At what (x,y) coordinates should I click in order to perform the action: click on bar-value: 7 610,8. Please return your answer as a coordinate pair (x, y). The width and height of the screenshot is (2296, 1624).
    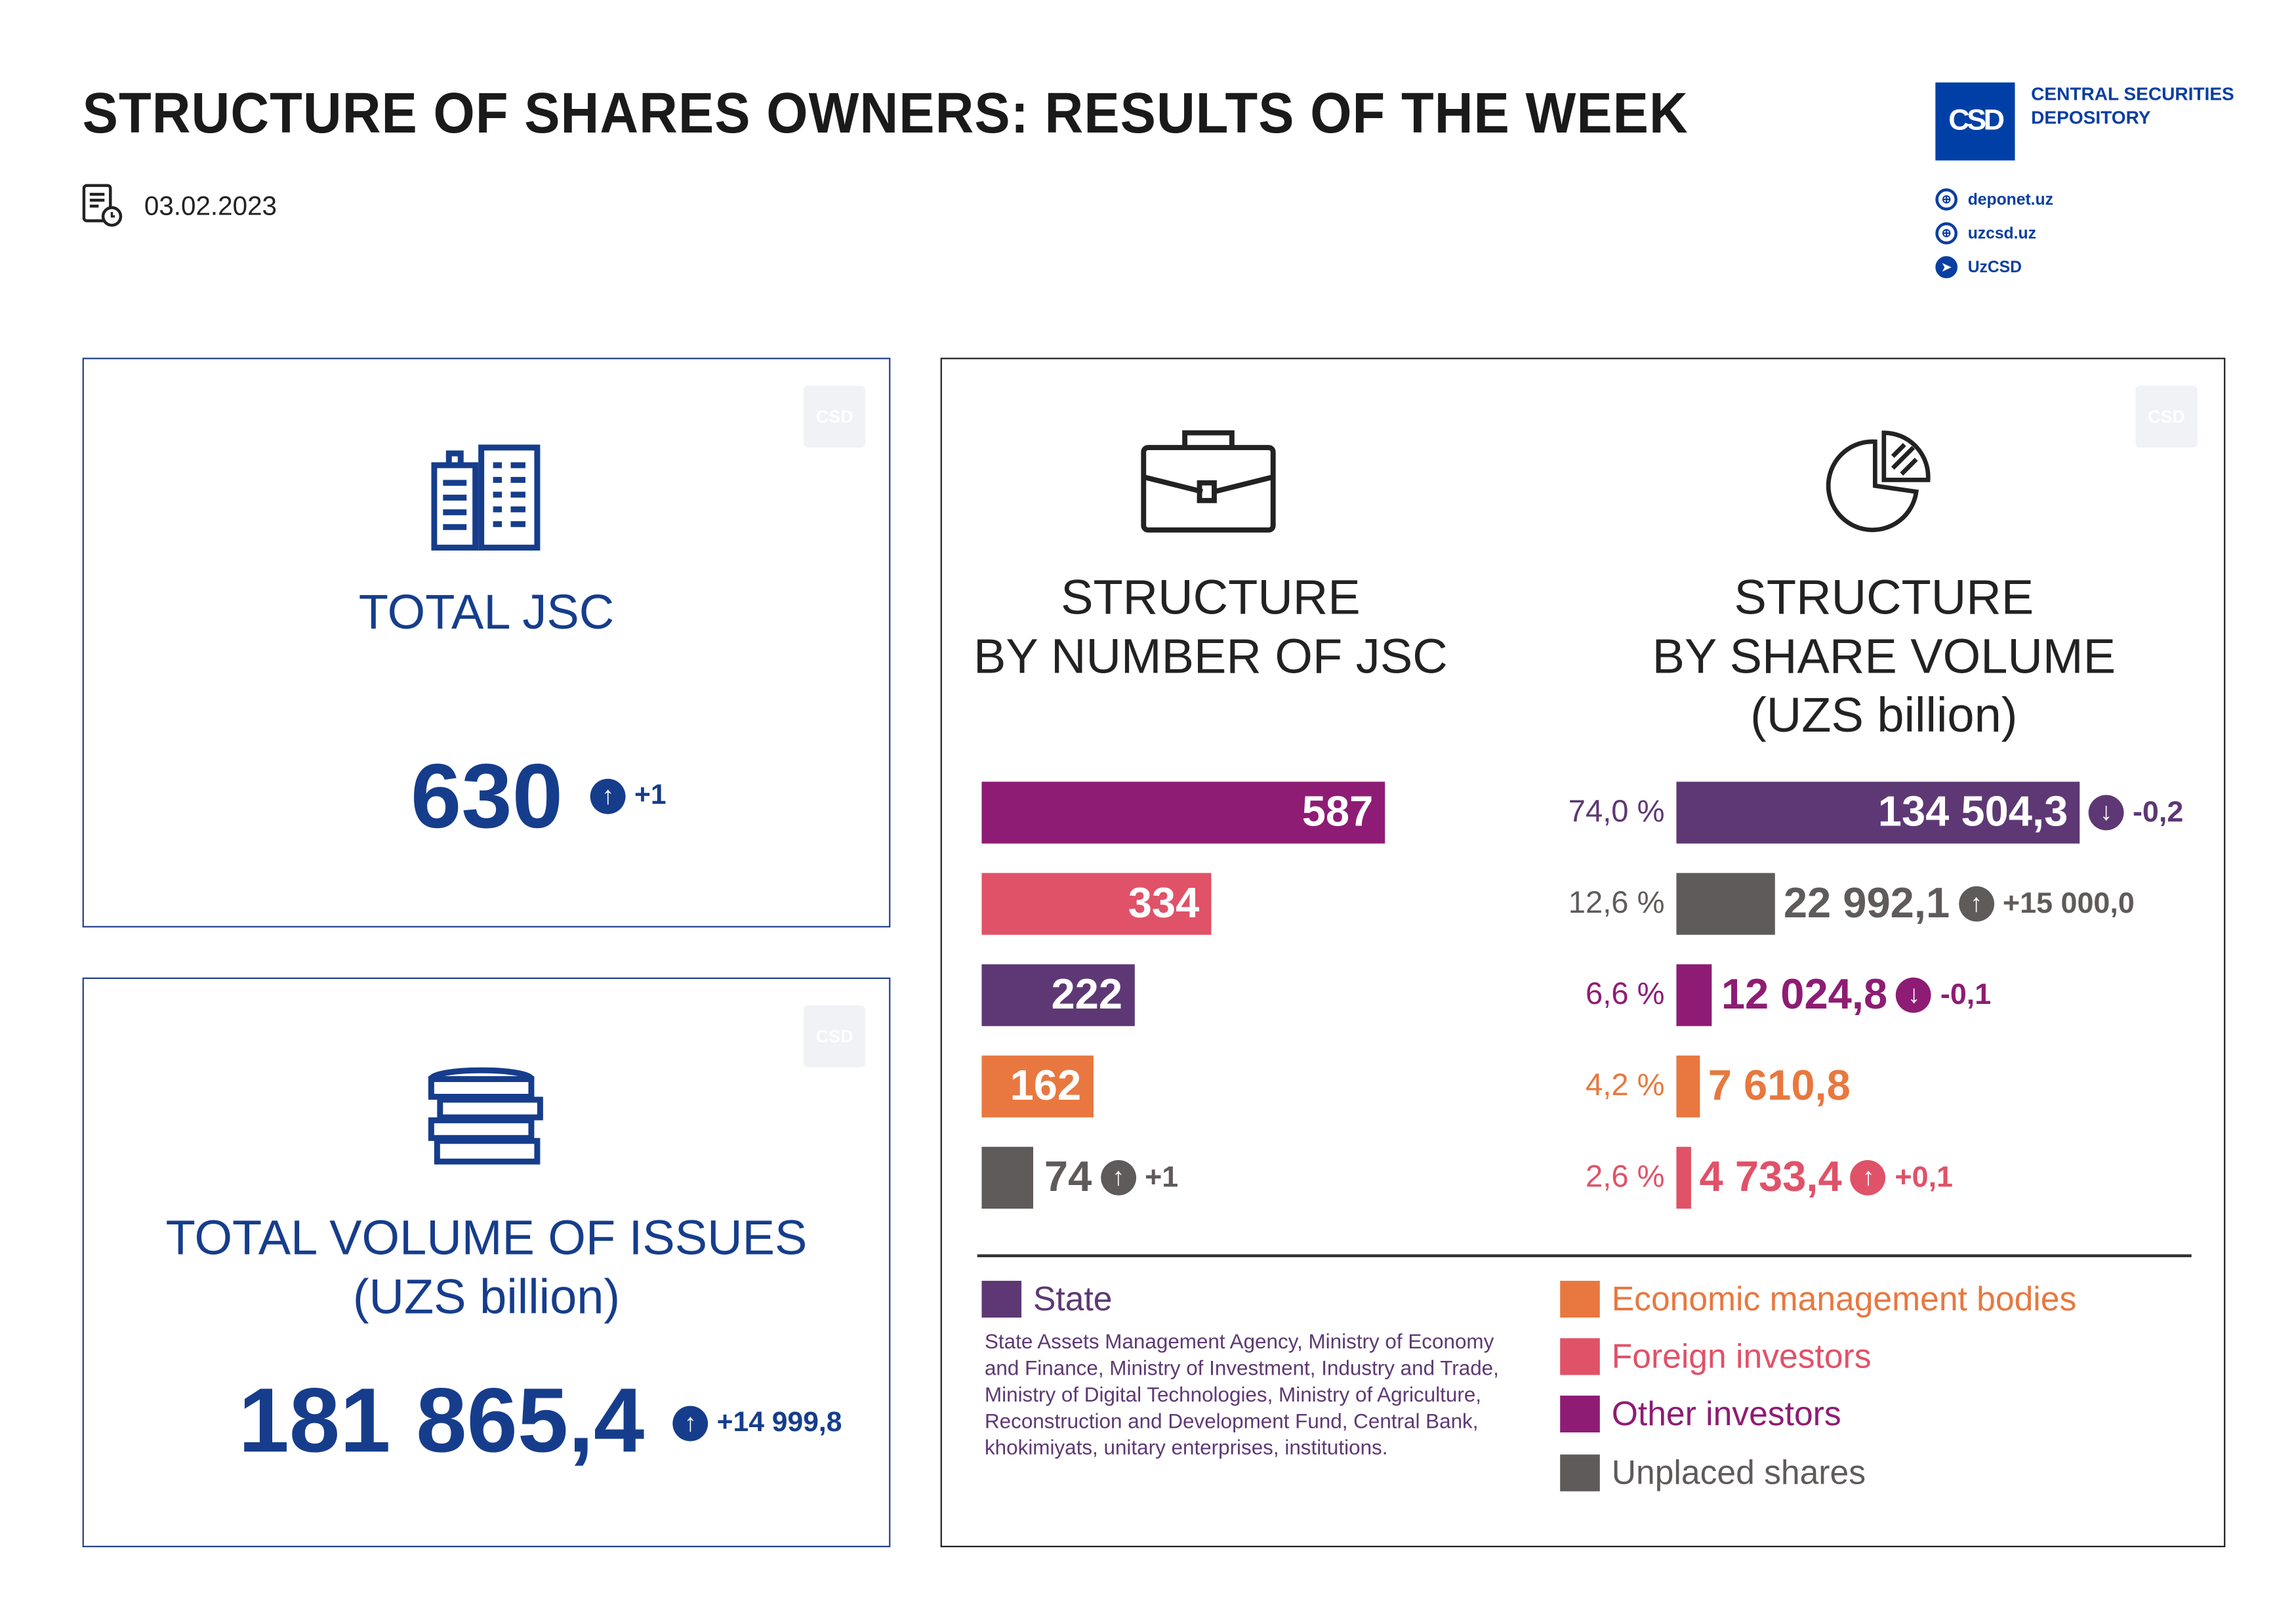
    Looking at the image, I should click on (1780, 1086).